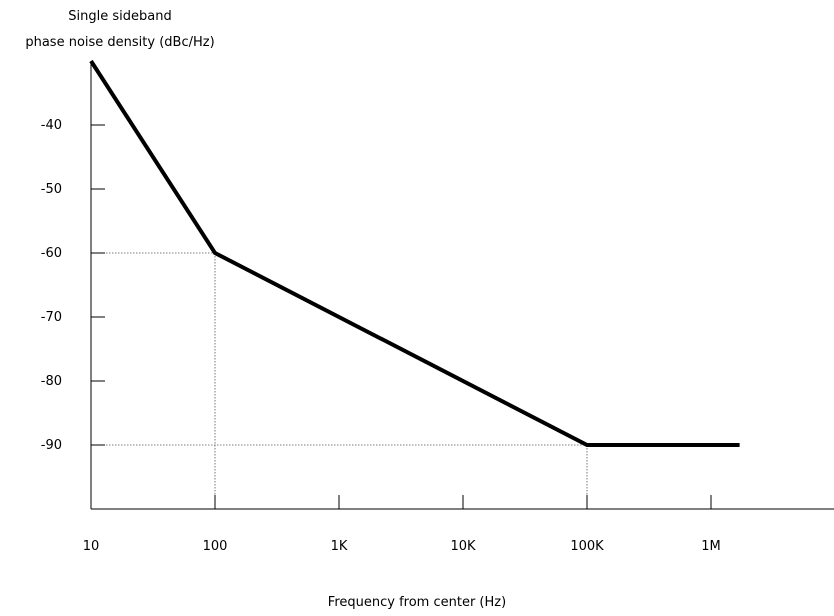  I want to click on y-tick-label: -70, so click(51, 317).